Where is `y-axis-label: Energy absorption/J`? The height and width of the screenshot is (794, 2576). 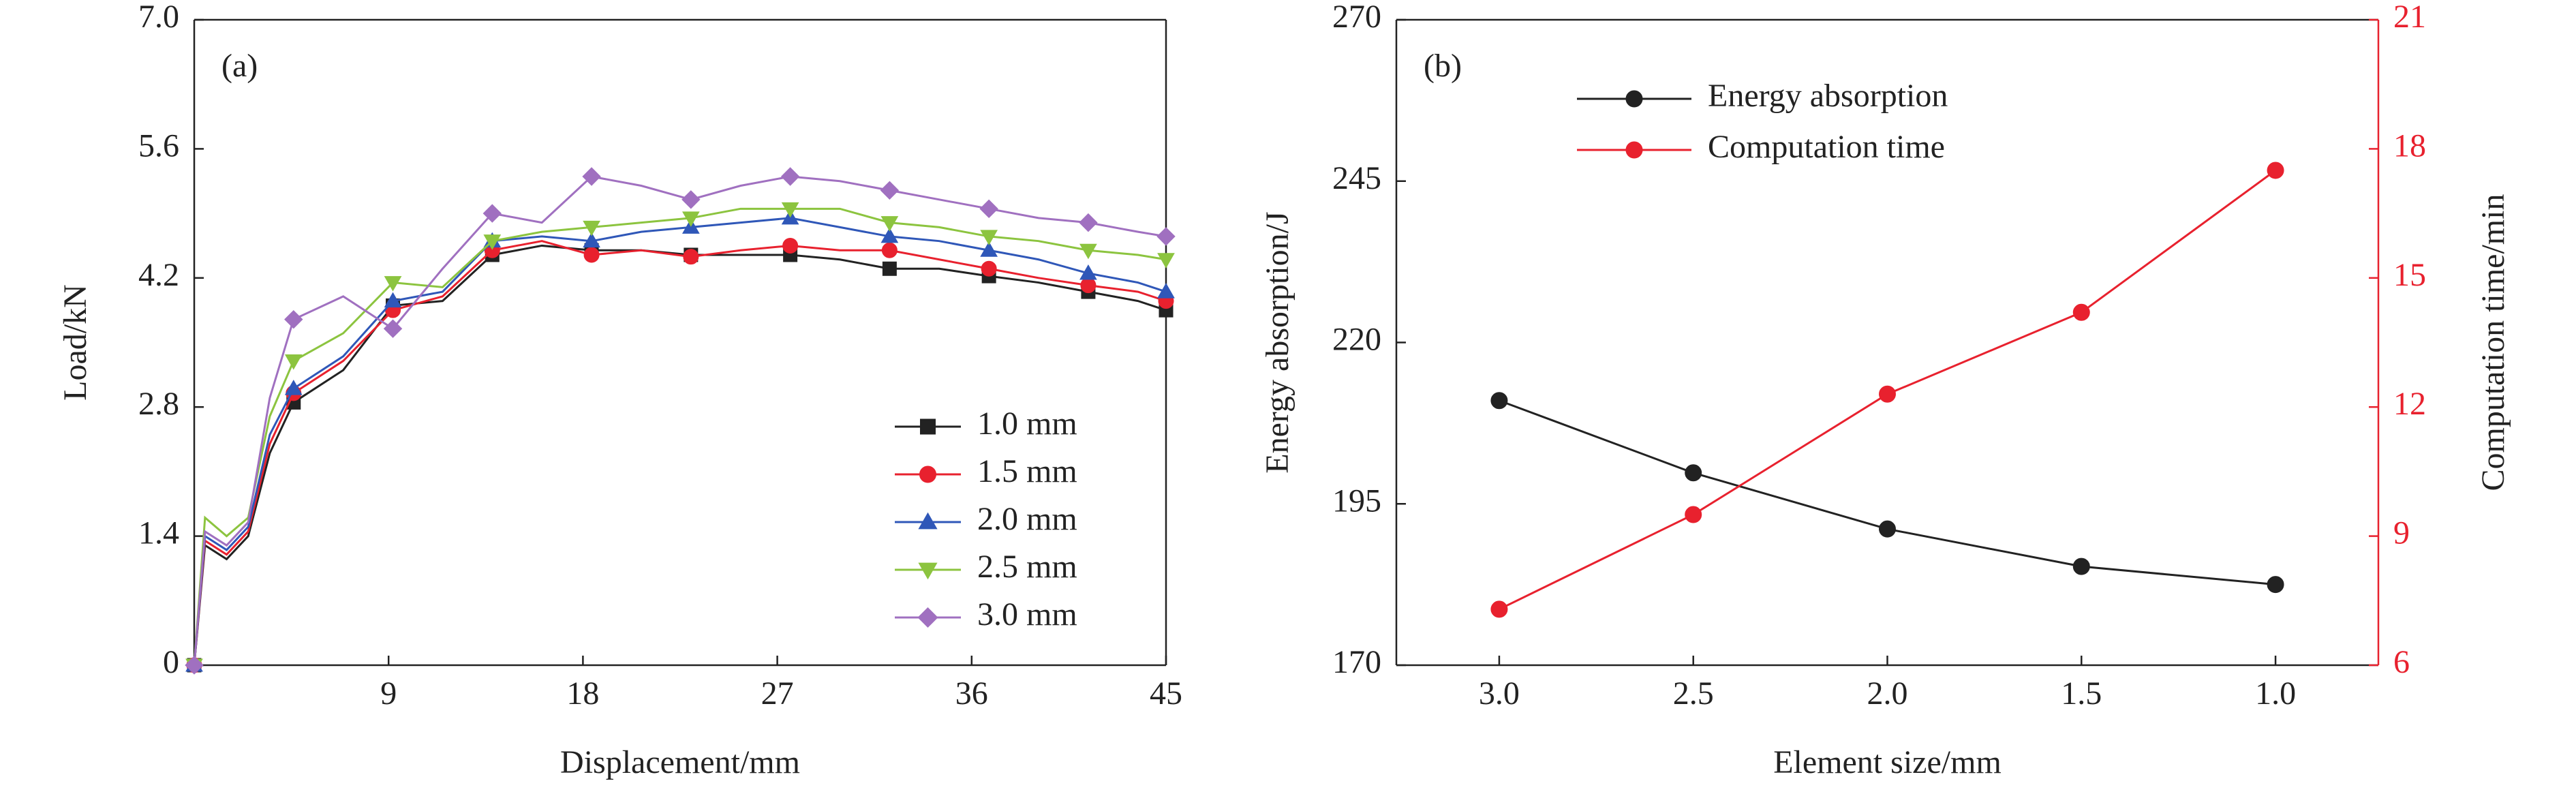 y-axis-label: Energy absorption/J is located at coordinates (1277, 342).